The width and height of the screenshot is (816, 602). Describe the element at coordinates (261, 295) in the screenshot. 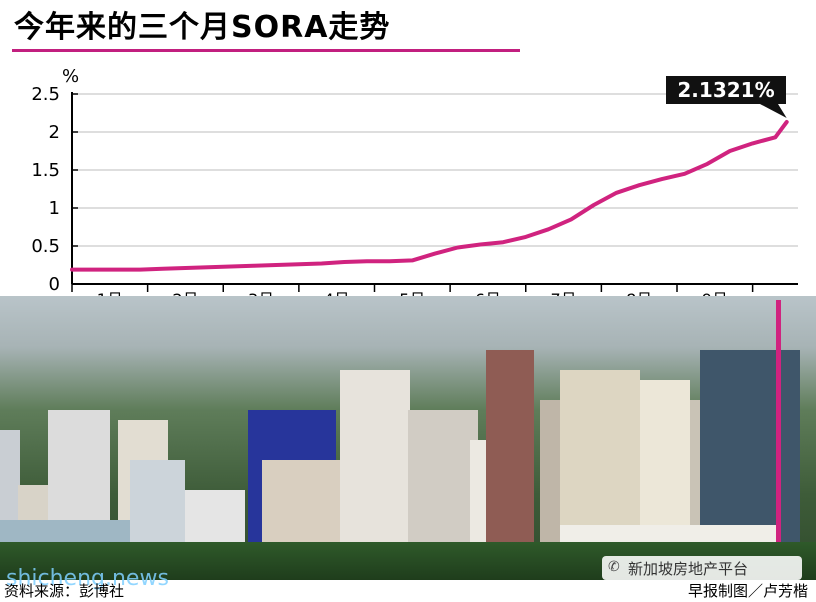

I see `x-tick-label: 3月` at that location.